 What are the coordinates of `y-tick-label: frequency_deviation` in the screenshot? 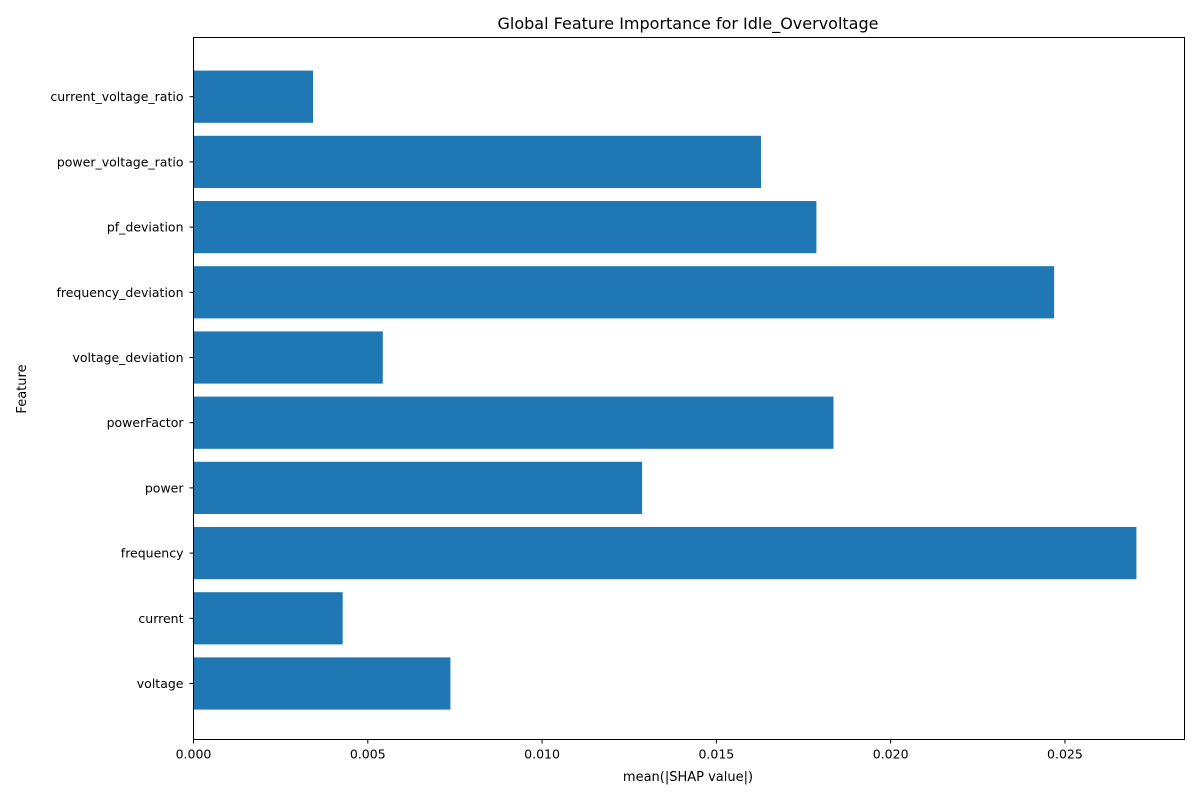 It's located at (119, 292).